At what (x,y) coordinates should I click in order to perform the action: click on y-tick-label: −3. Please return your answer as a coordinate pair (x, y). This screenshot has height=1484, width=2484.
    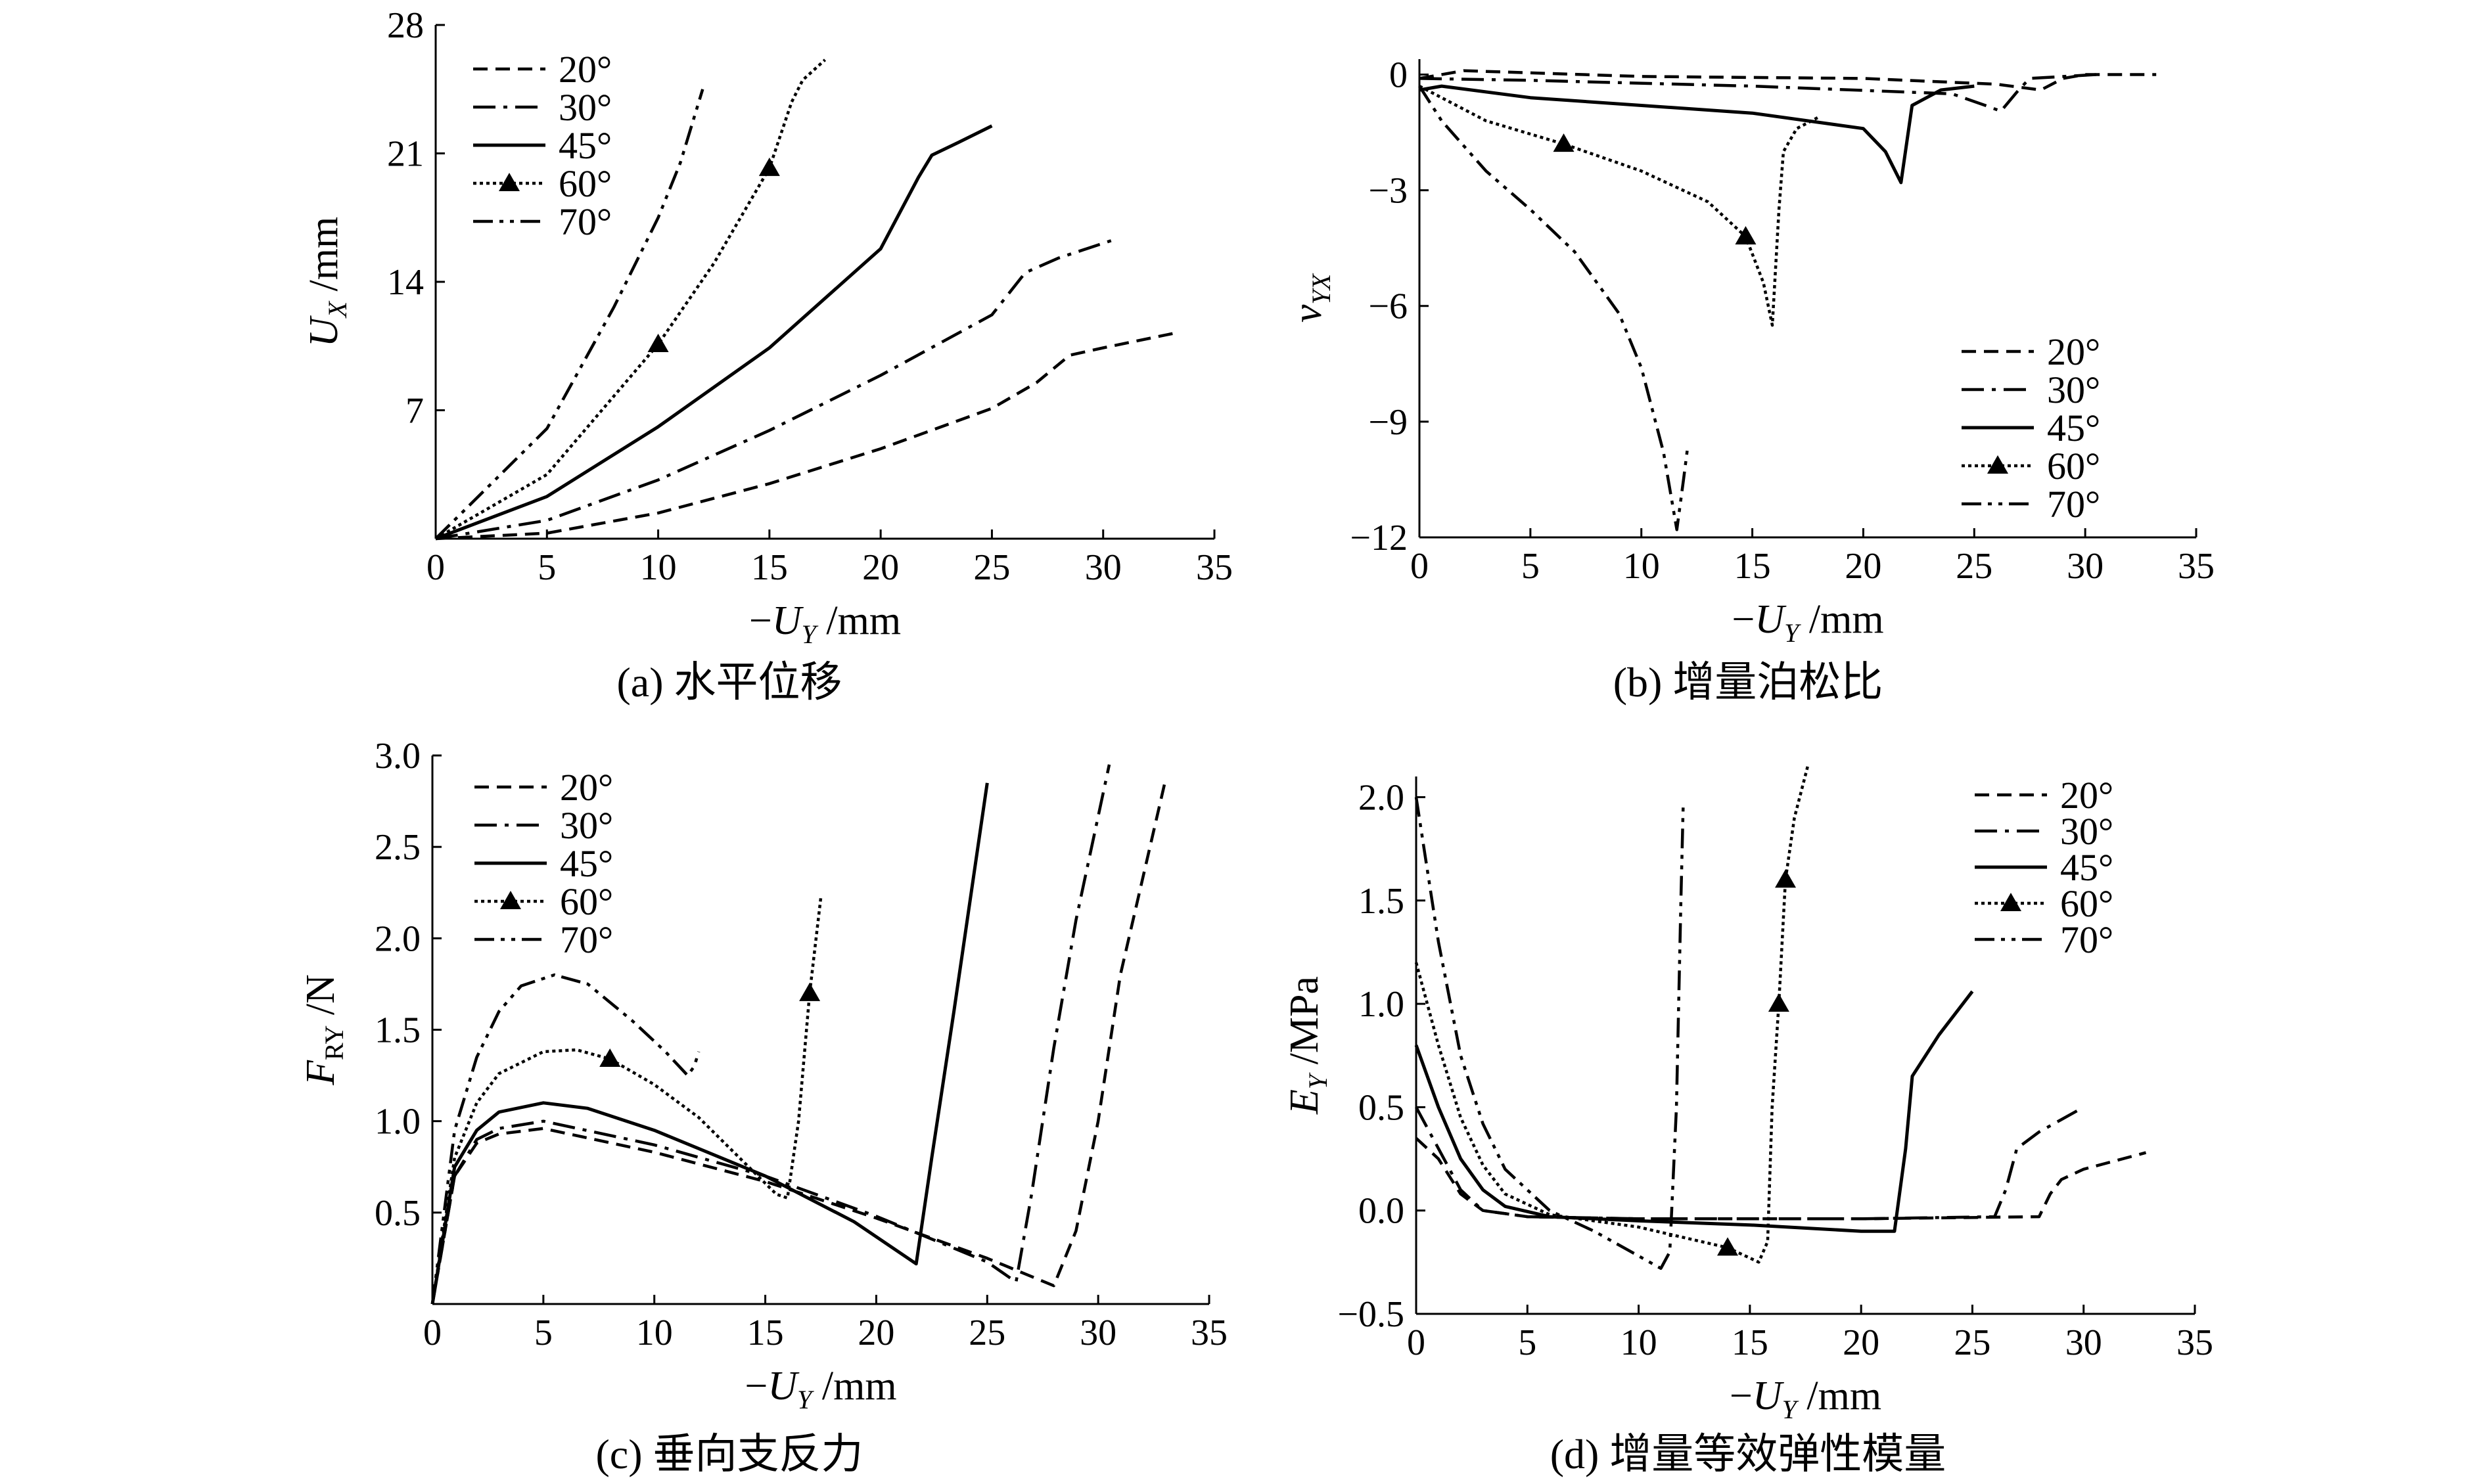
    Looking at the image, I should click on (1388, 192).